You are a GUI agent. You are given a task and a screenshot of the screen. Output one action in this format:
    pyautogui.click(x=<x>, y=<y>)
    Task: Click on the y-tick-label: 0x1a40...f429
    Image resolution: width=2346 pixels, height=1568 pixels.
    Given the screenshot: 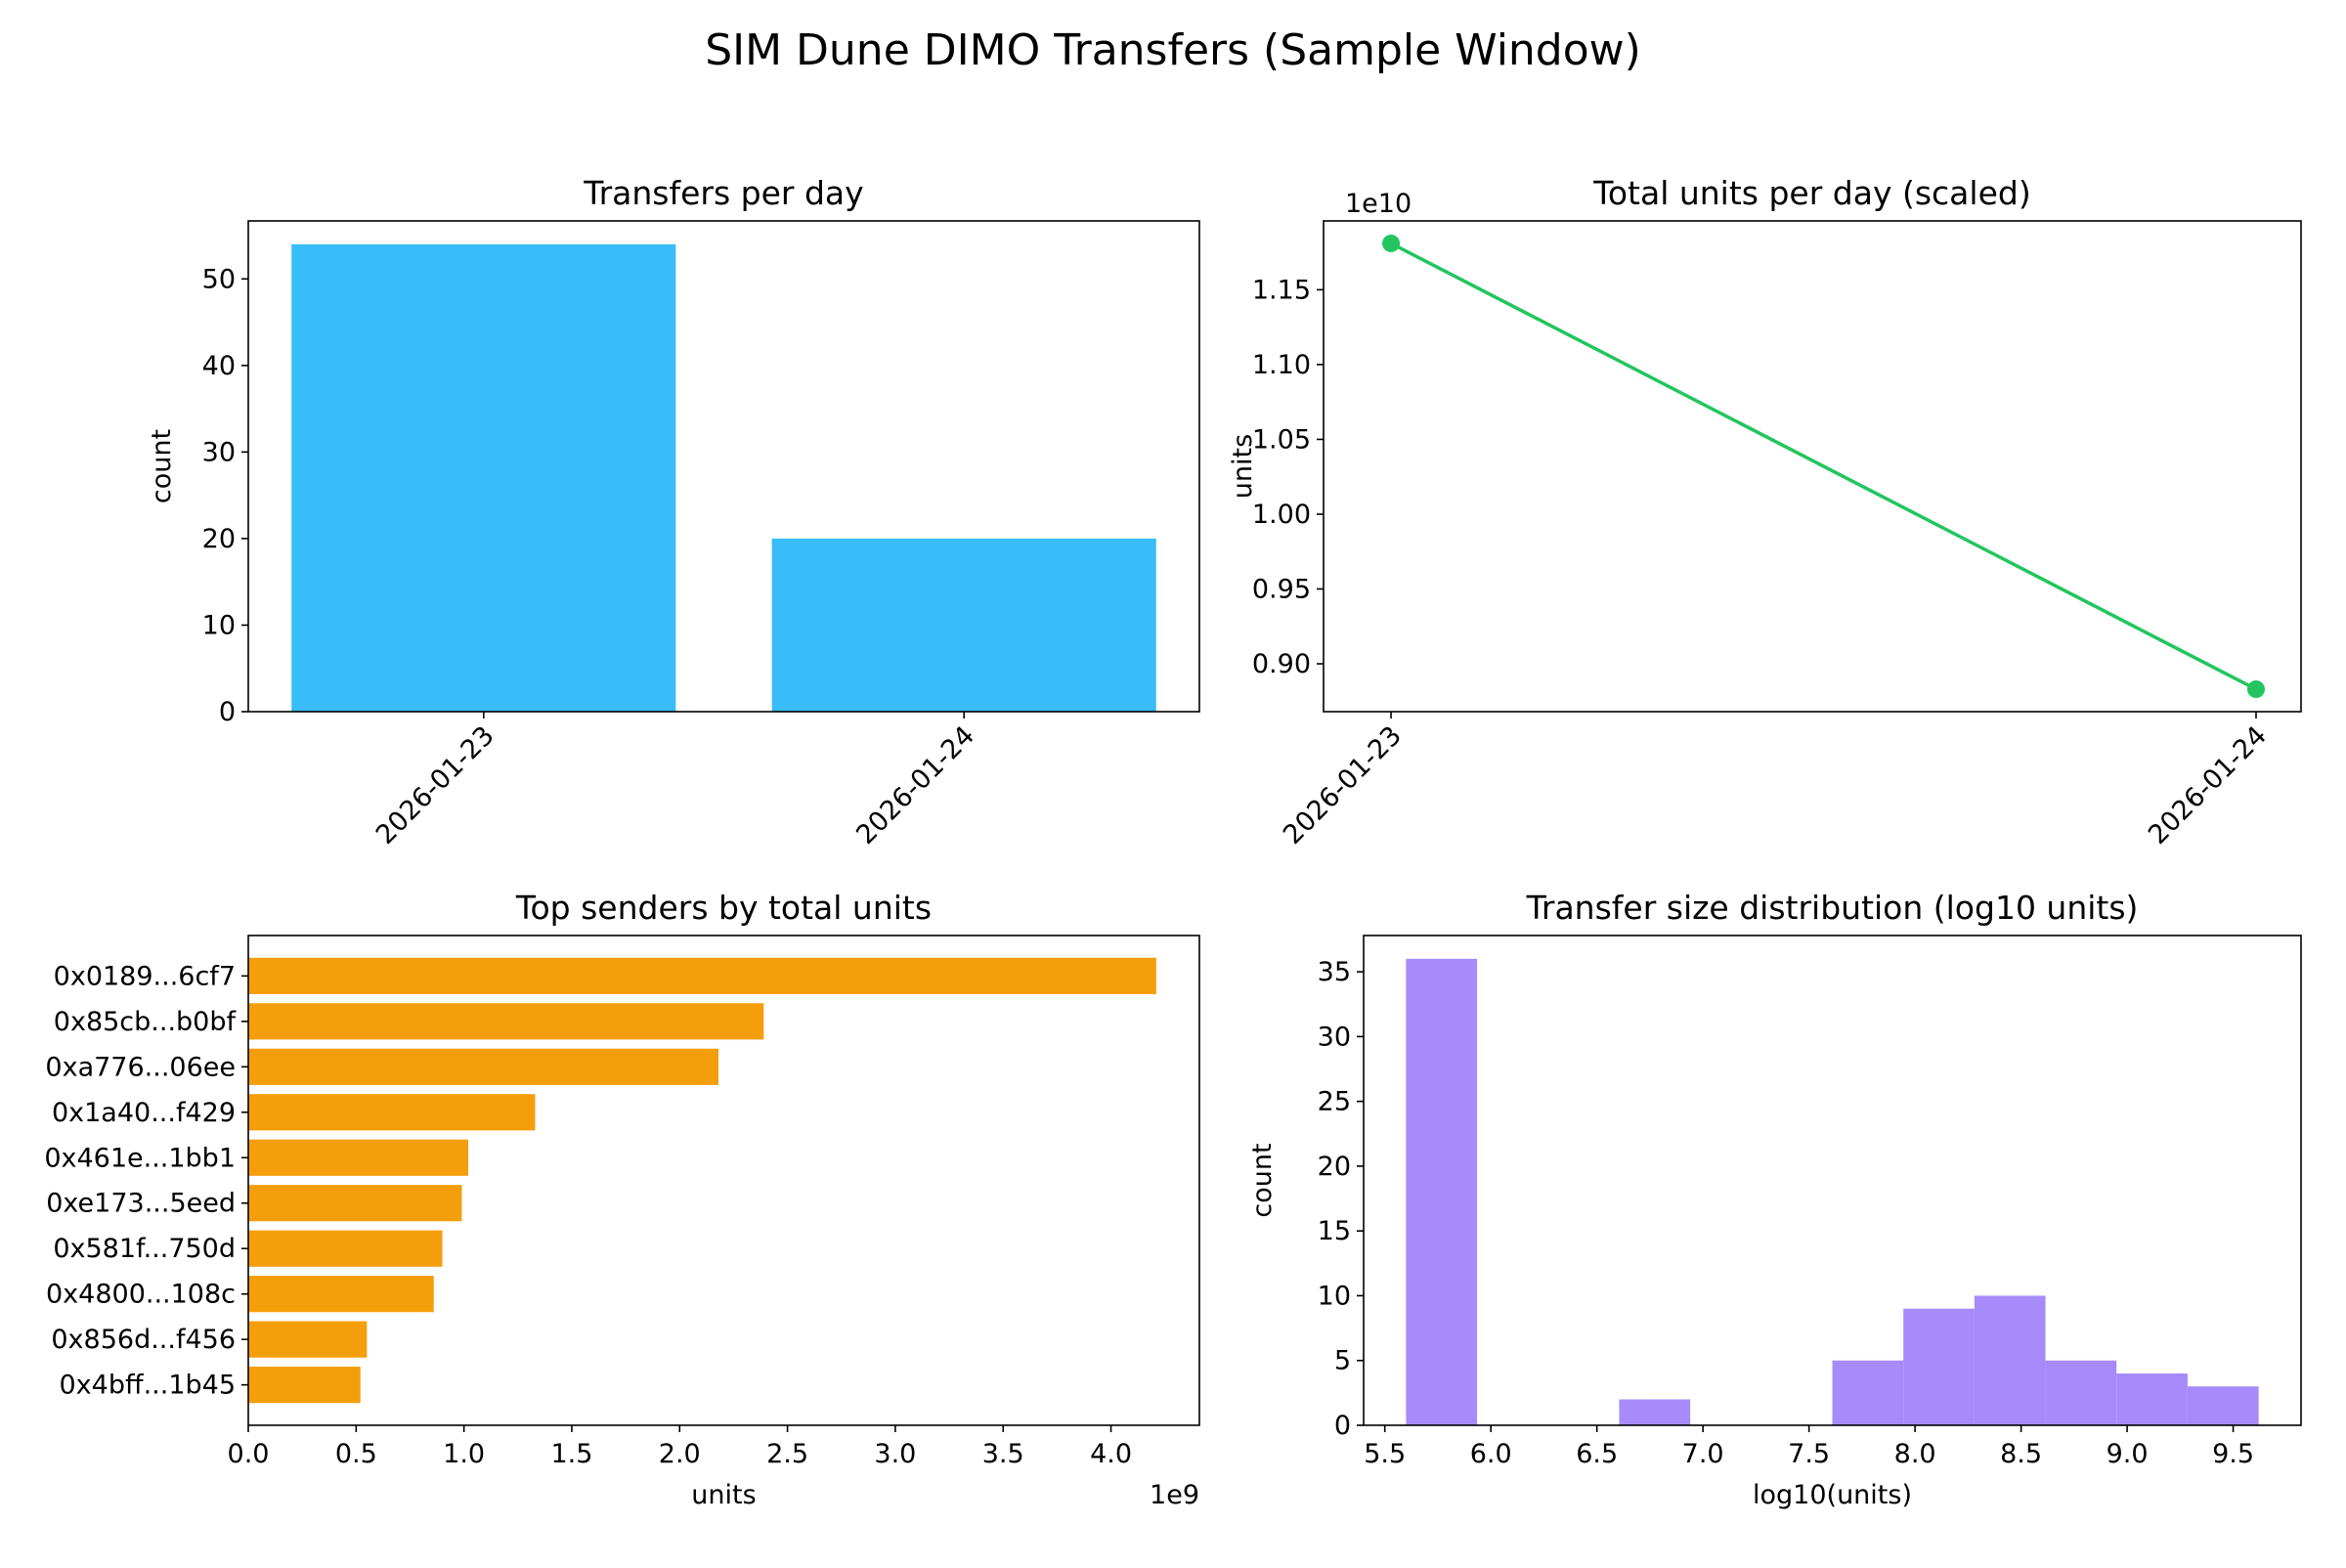 What is the action you would take?
    pyautogui.click(x=144, y=1113)
    